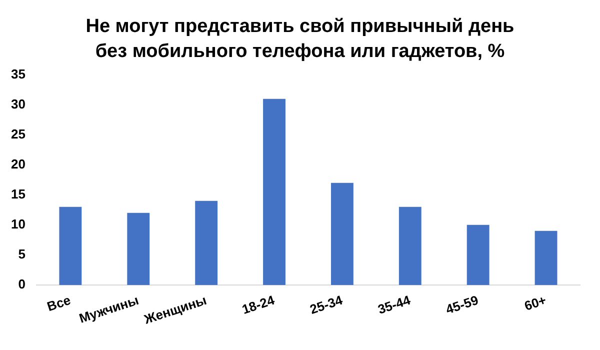 Image resolution: width=600 pixels, height=350 pixels. Describe the element at coordinates (18, 224) in the screenshot. I see `y-tick-label: 10` at that location.